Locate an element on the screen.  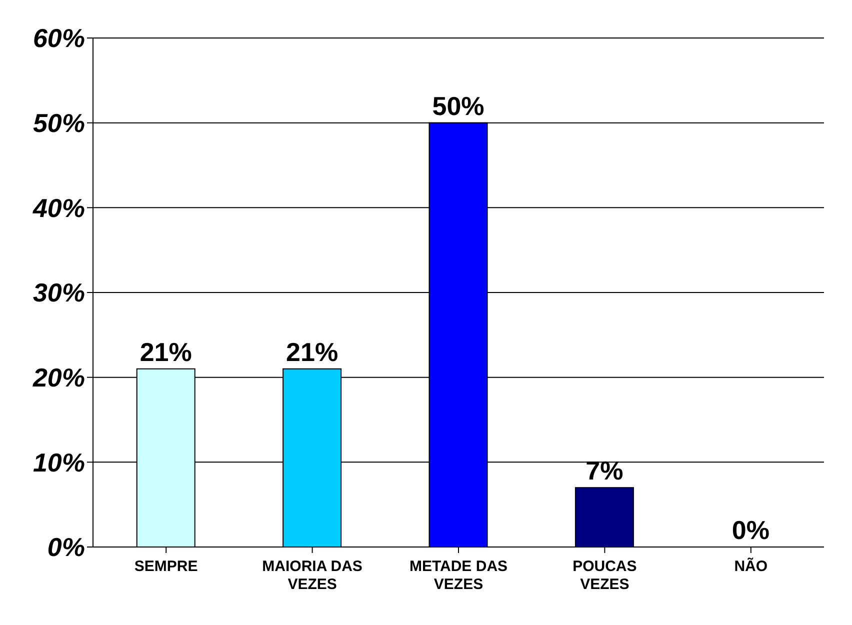
y-tick-label: 10% is located at coordinates (58, 462).